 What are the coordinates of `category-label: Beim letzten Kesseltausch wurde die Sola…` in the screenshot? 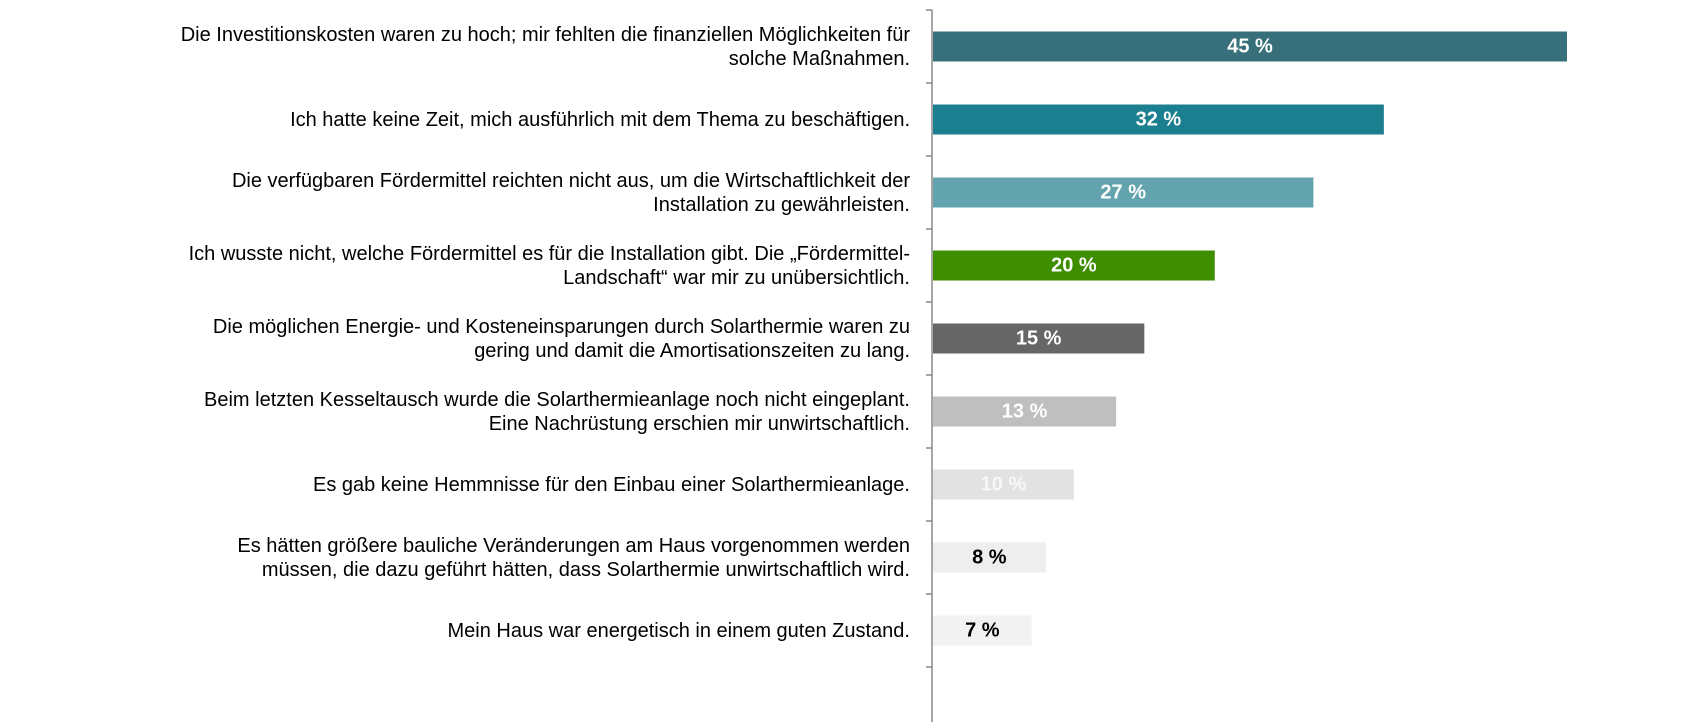 It's located at (557, 411).